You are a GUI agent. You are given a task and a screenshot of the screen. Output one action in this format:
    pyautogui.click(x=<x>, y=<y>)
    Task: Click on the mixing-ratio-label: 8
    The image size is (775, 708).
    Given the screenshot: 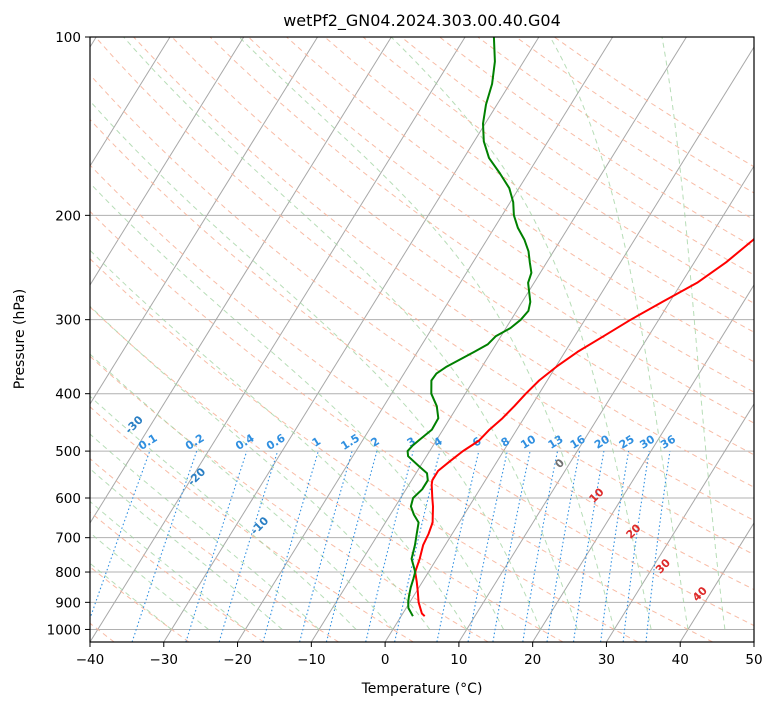 What is the action you would take?
    pyautogui.click(x=505, y=442)
    